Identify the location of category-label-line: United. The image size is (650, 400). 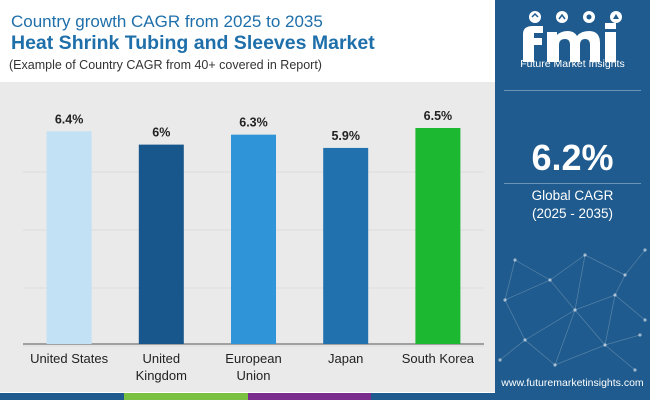
(162, 358).